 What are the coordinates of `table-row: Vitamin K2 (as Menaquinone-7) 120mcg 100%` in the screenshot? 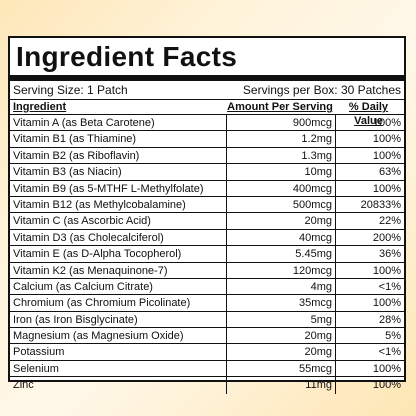 It's located at (207, 270).